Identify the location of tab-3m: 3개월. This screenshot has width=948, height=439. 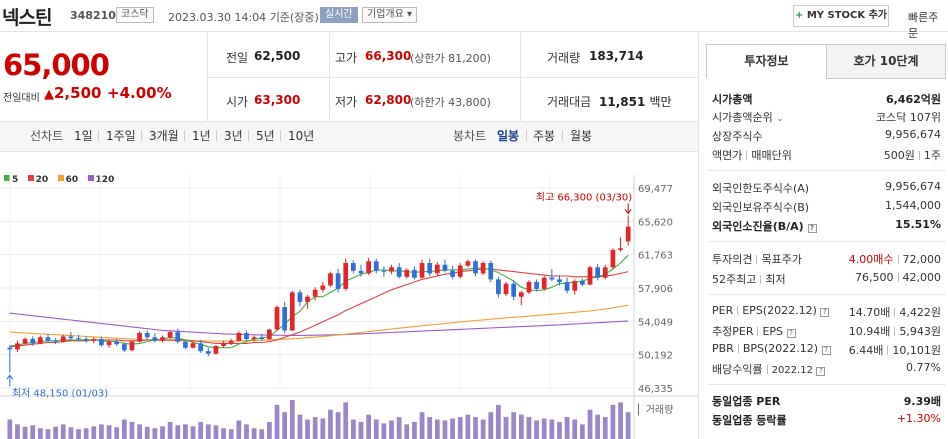
(164, 136).